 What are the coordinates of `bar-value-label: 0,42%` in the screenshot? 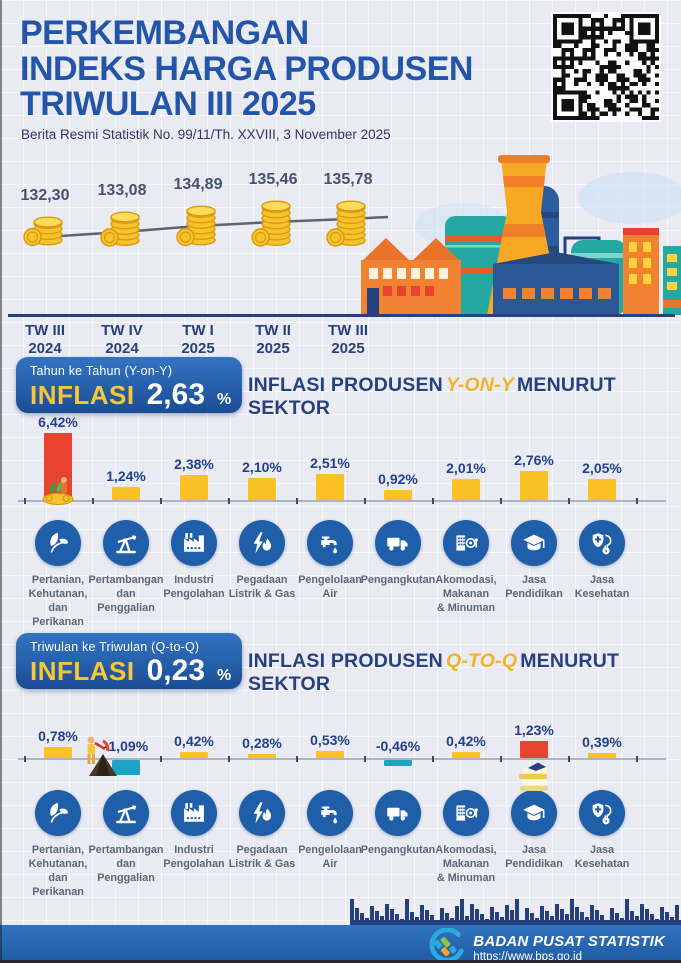 It's located at (194, 741).